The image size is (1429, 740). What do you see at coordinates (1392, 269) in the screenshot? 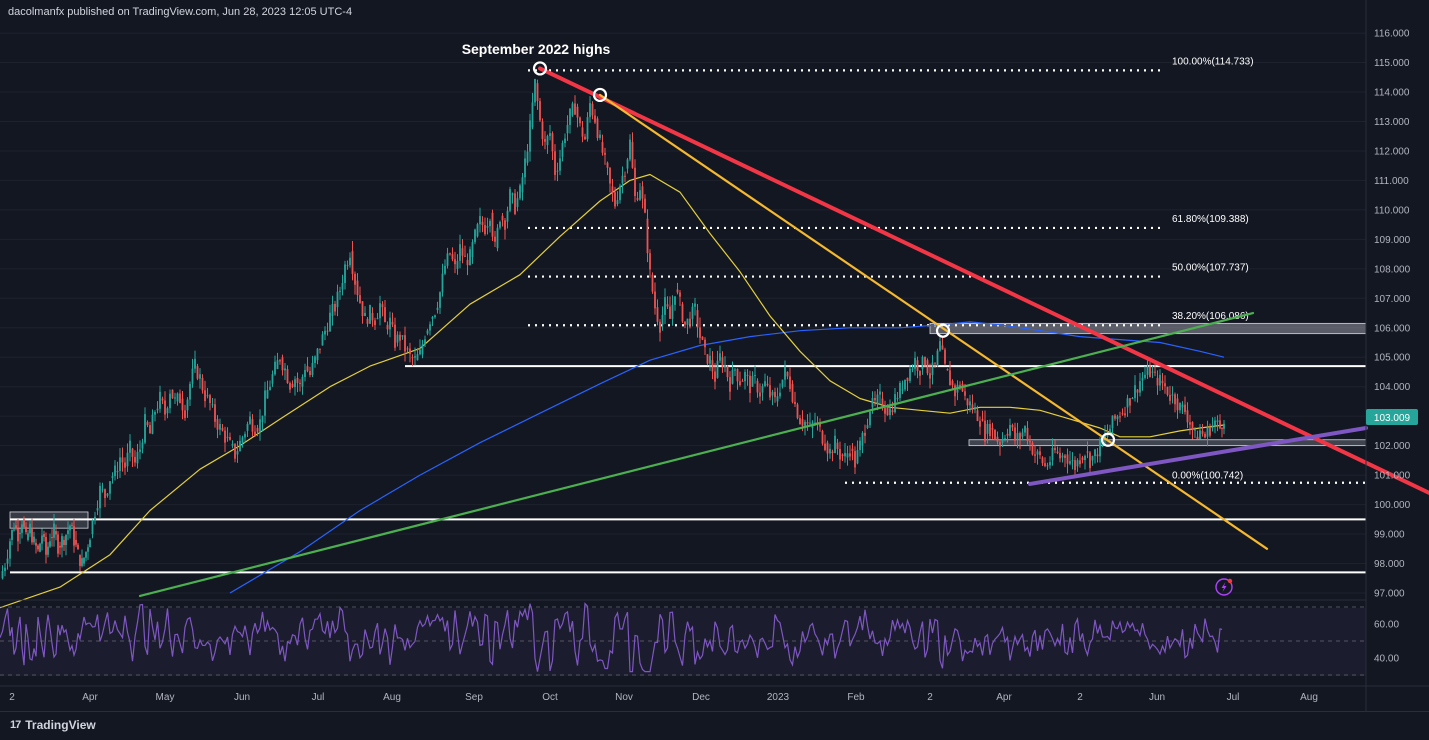
I see `price-tick-label: 108.000` at bounding box center [1392, 269].